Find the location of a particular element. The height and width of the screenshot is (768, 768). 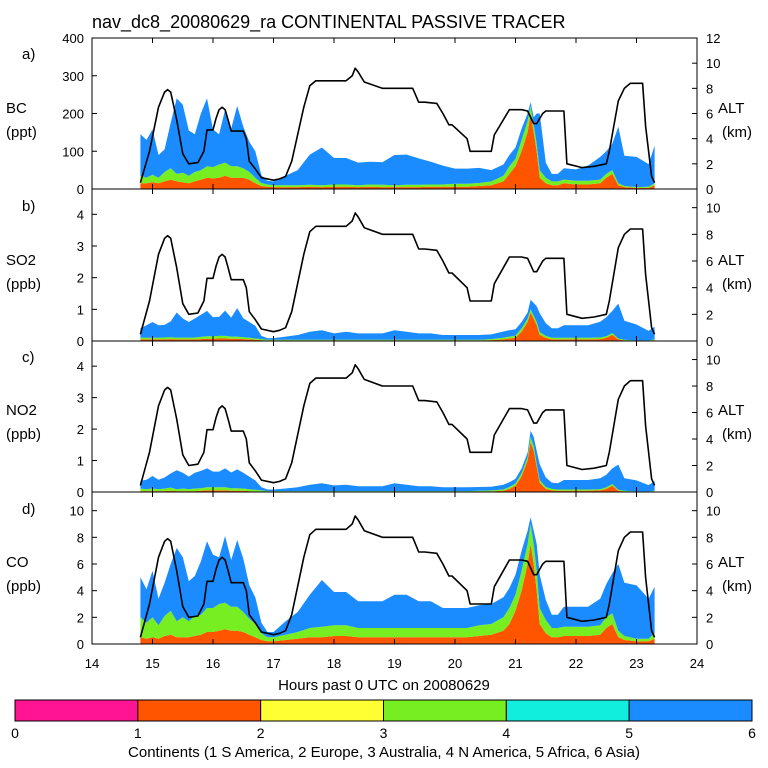

colorbar-tick-label: 4 is located at coordinates (506, 733).